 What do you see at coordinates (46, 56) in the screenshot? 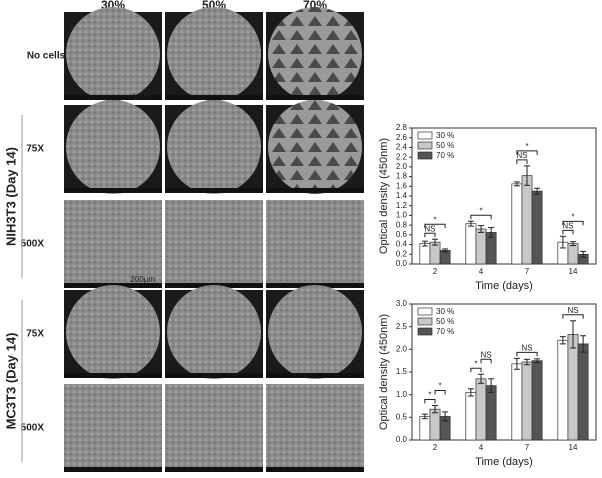
I see `row-label: No cells` at bounding box center [46, 56].